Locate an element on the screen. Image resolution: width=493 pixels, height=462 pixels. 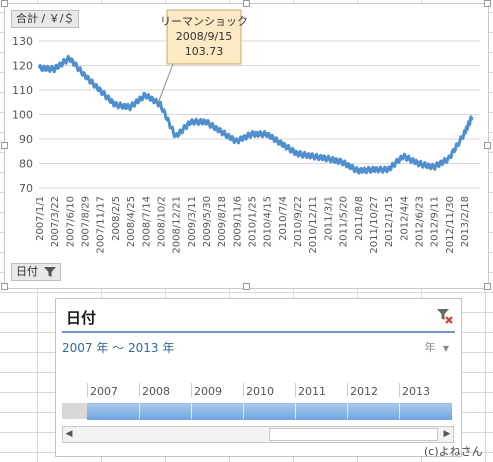
y-tick-label: 120 is located at coordinates (22, 66).